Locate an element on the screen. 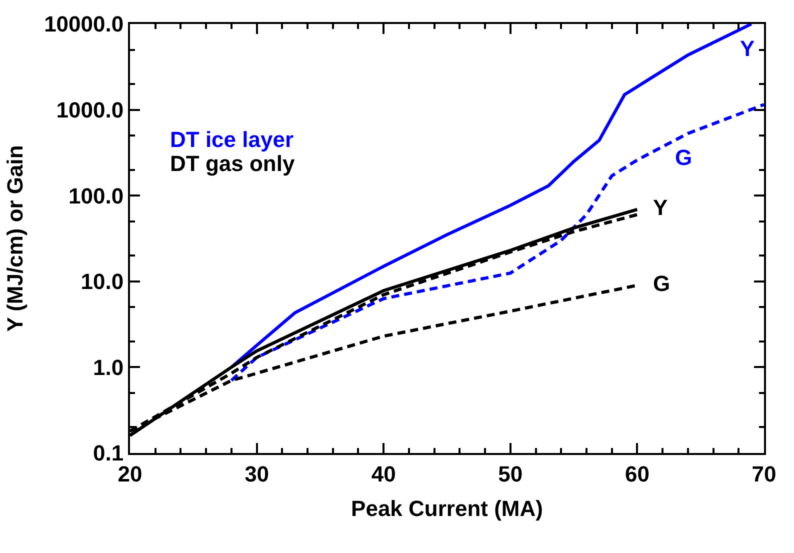 The width and height of the screenshot is (794, 553). x-tick-label: 50 is located at coordinates (510, 473).